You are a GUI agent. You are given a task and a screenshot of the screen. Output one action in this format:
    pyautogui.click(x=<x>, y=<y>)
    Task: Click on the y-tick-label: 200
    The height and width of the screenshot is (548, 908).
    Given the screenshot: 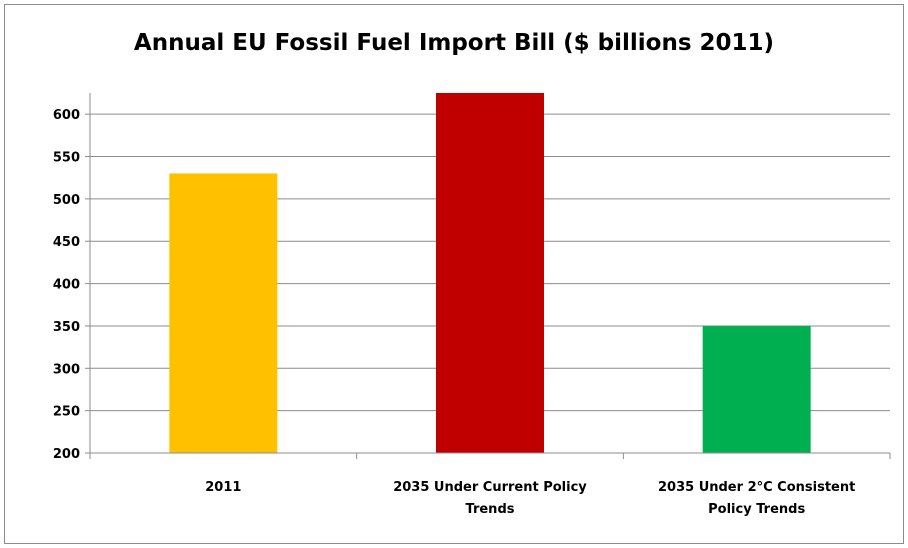 What is the action you would take?
    pyautogui.click(x=66, y=454)
    